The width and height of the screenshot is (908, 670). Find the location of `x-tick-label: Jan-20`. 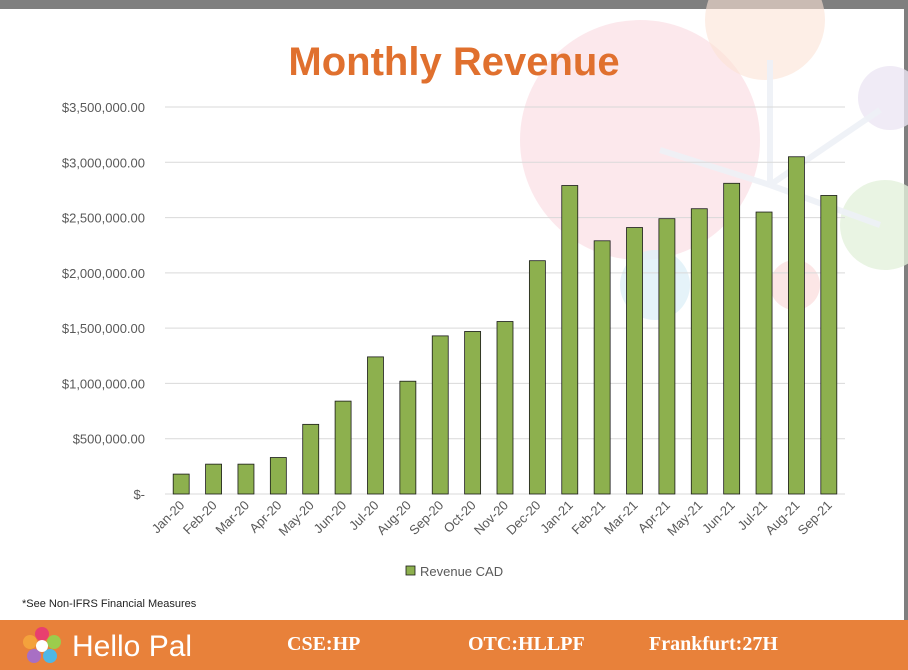

x-tick-label: Jan-20 is located at coordinates (168, 517).